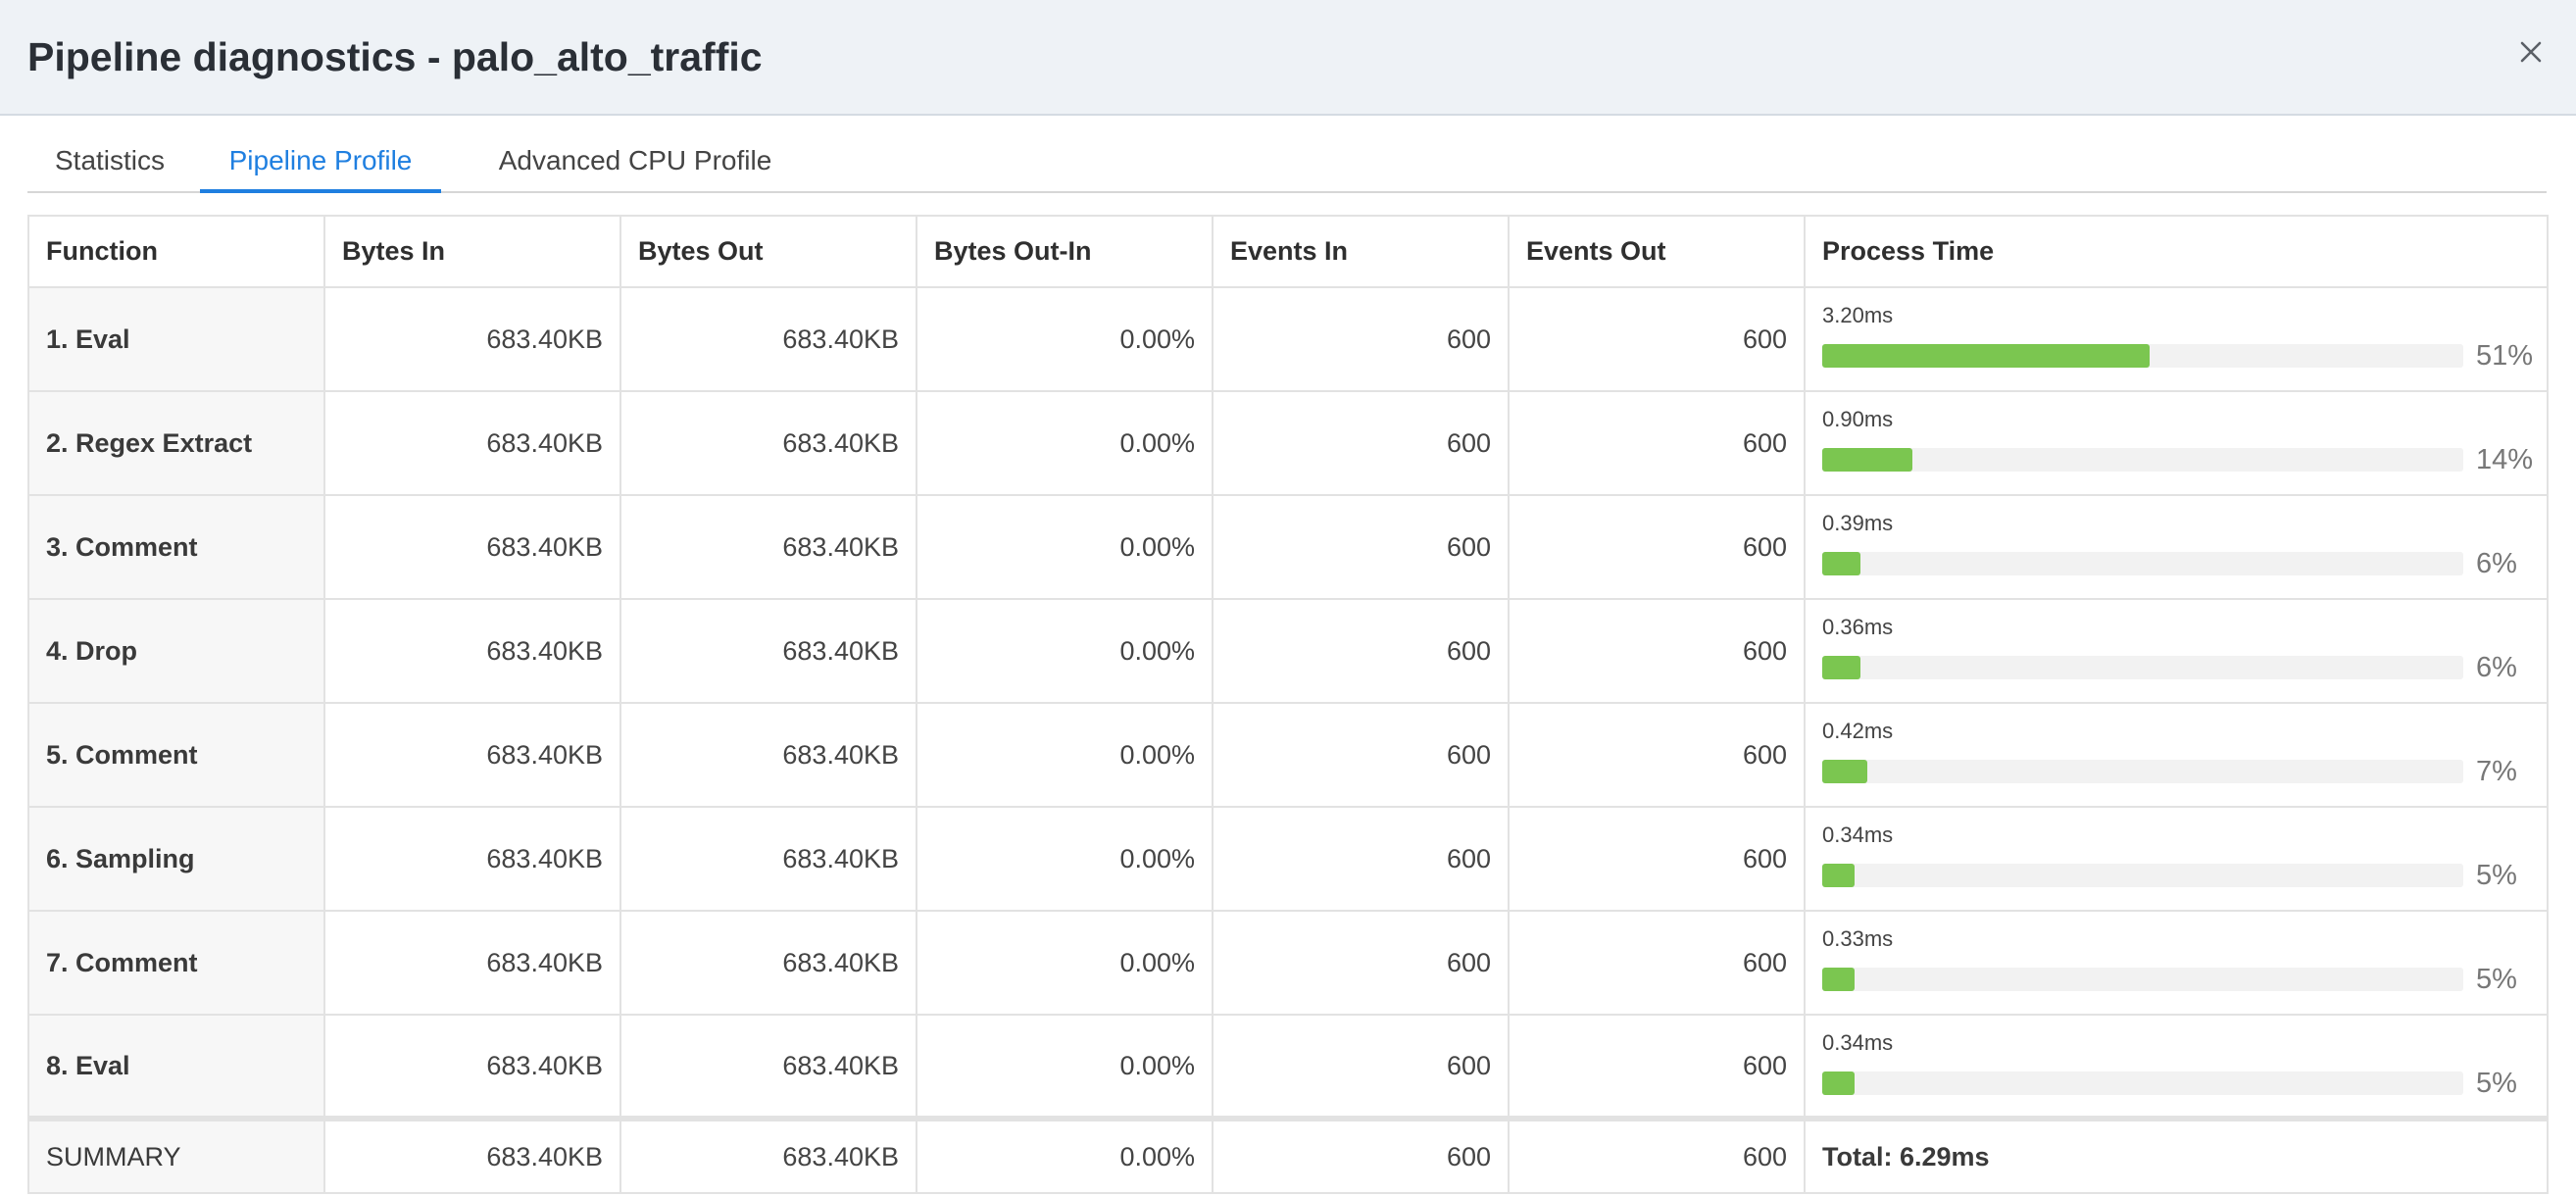  I want to click on process-time-value: 0.42ms, so click(1858, 731).